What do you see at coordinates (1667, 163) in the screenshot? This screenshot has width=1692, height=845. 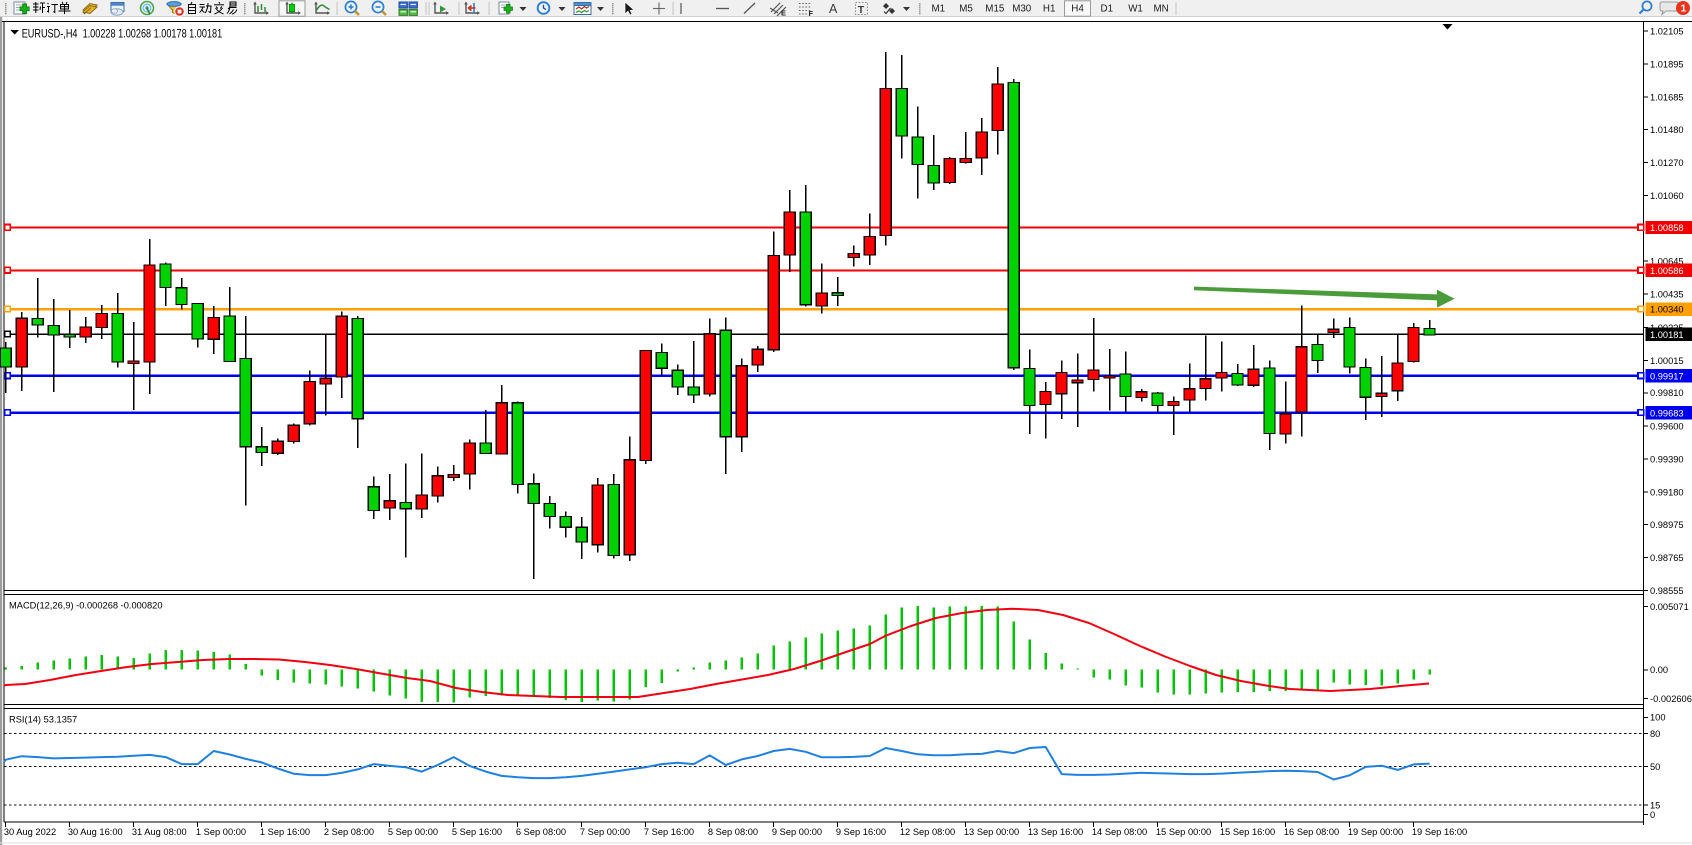 I see `svg-text: 1.01270` at bounding box center [1667, 163].